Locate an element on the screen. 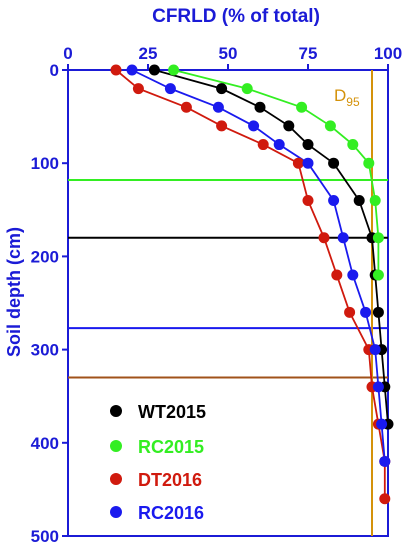  d95-label: D95 is located at coordinates (347, 97).